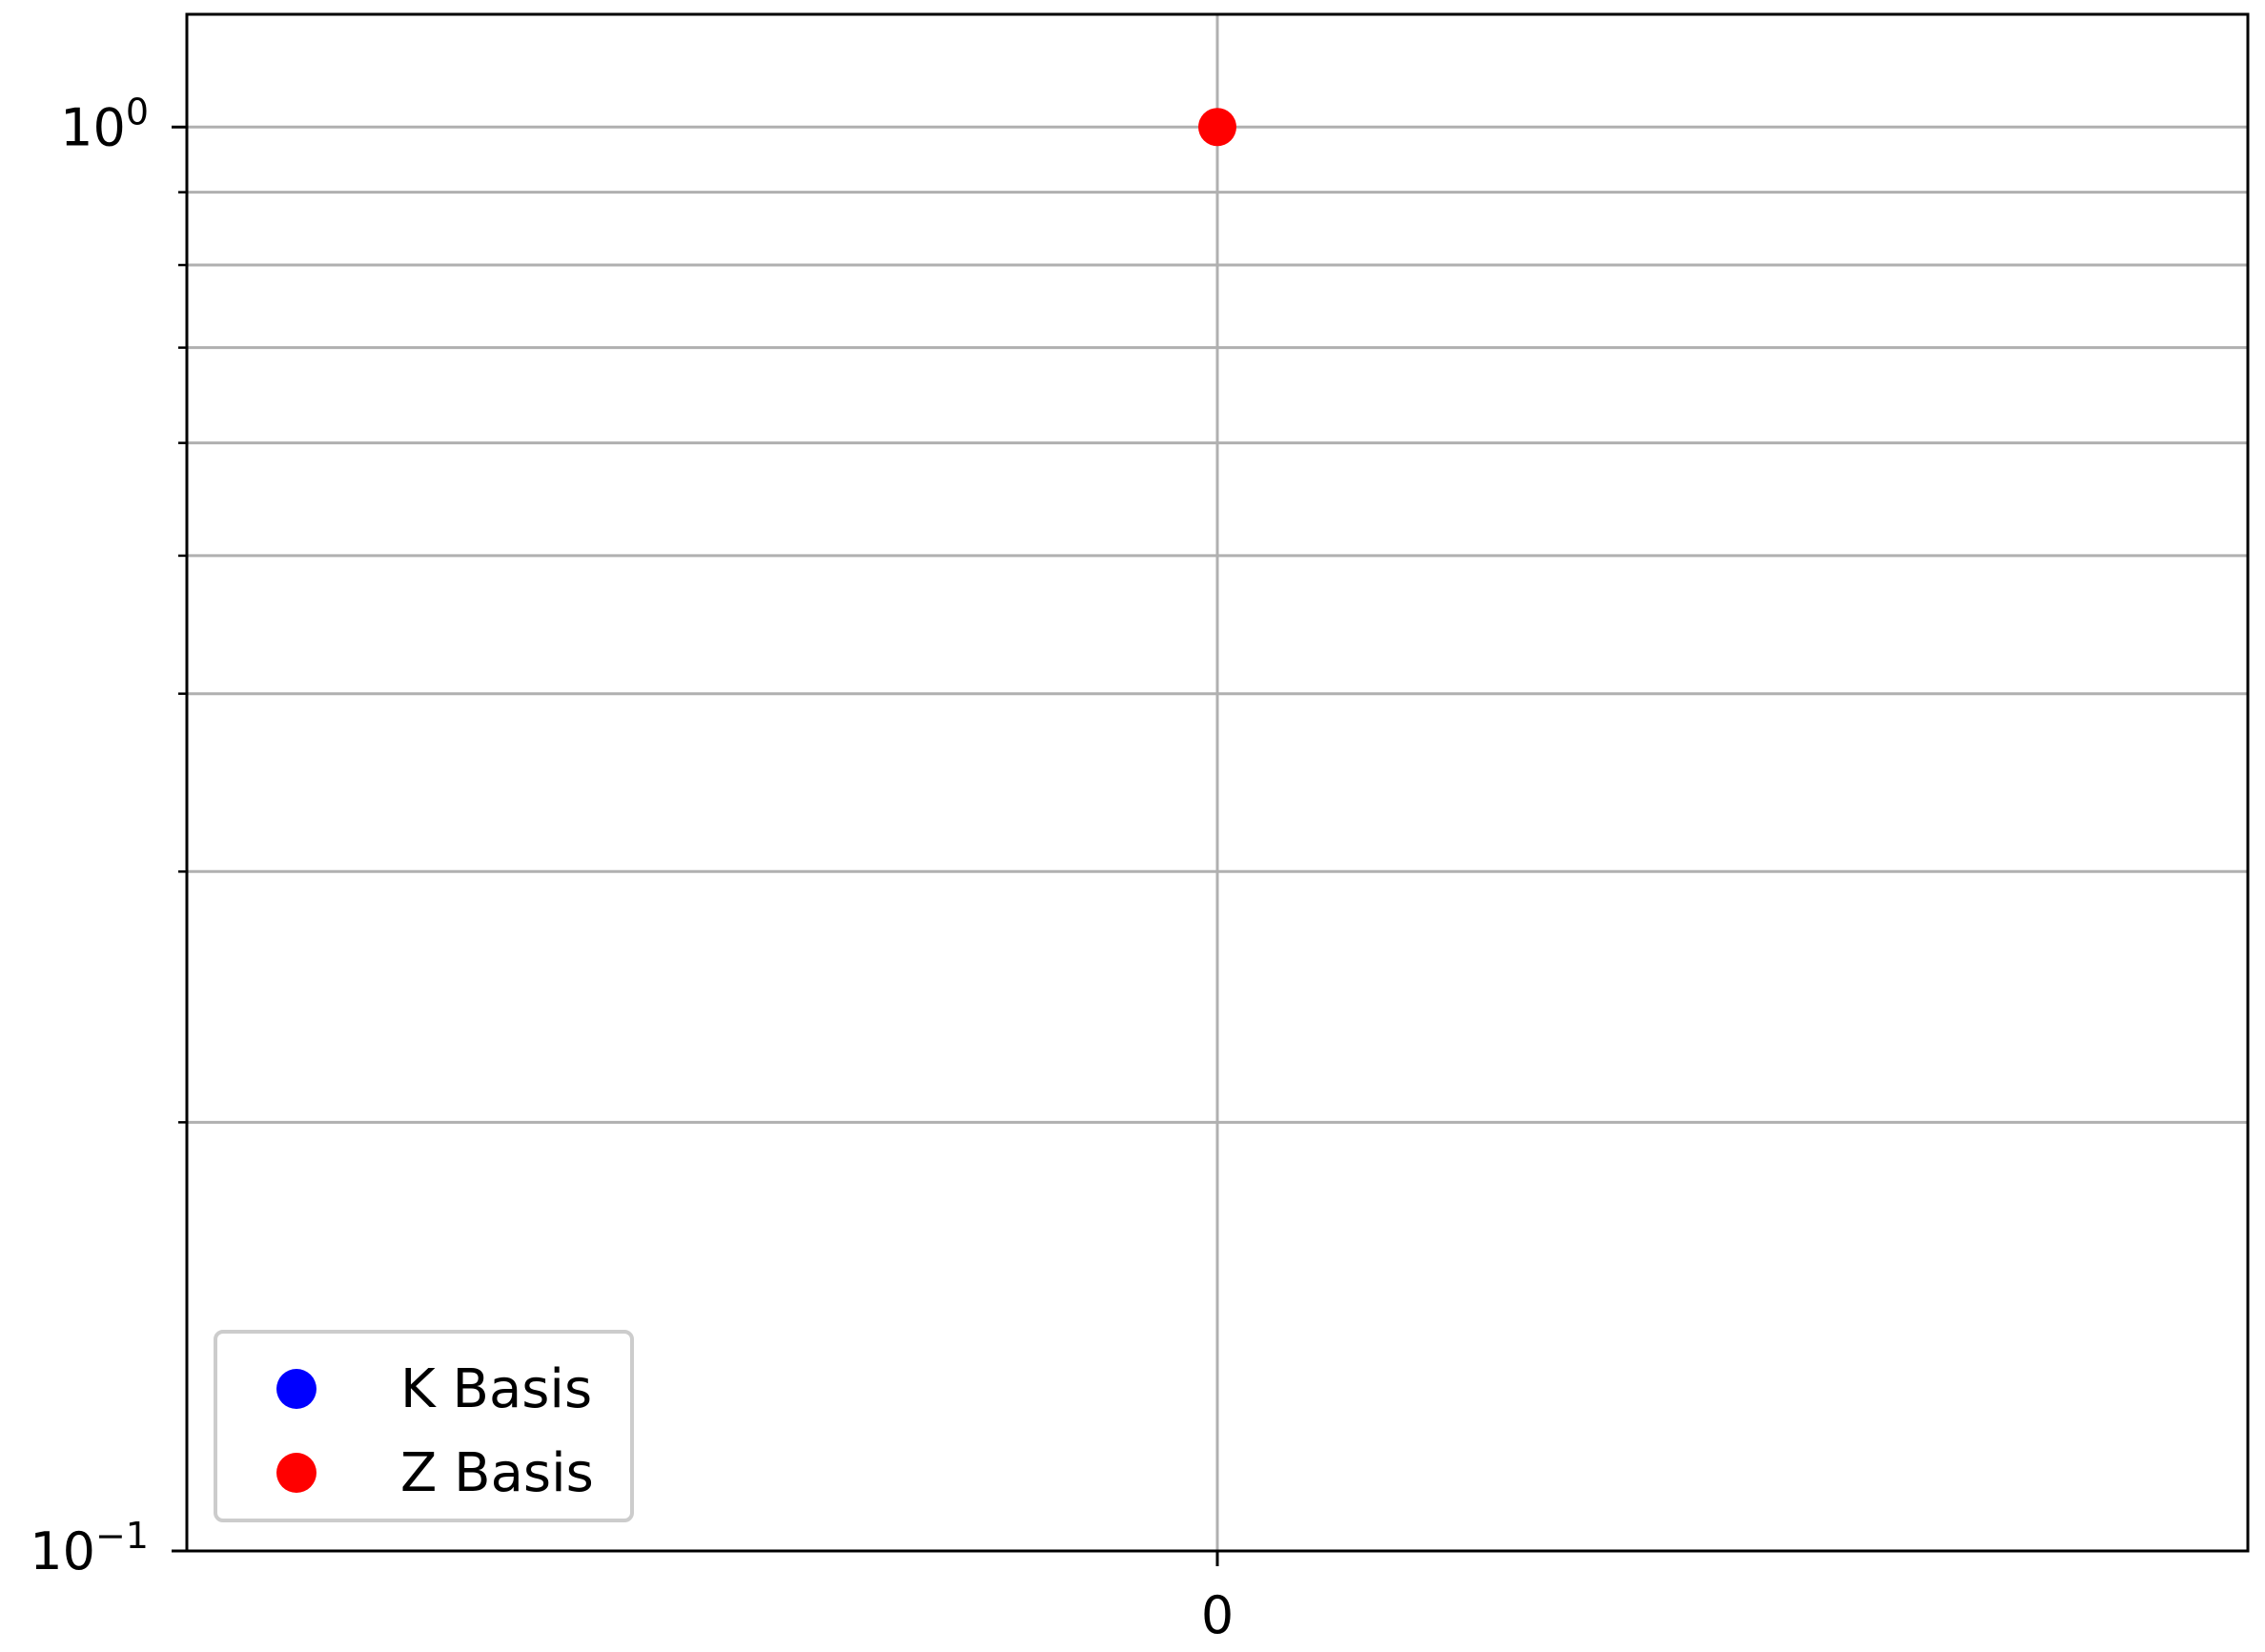 Image resolution: width=2265 pixels, height=1652 pixels. I want to click on legend: K Basis Z Basis, so click(424, 1426).